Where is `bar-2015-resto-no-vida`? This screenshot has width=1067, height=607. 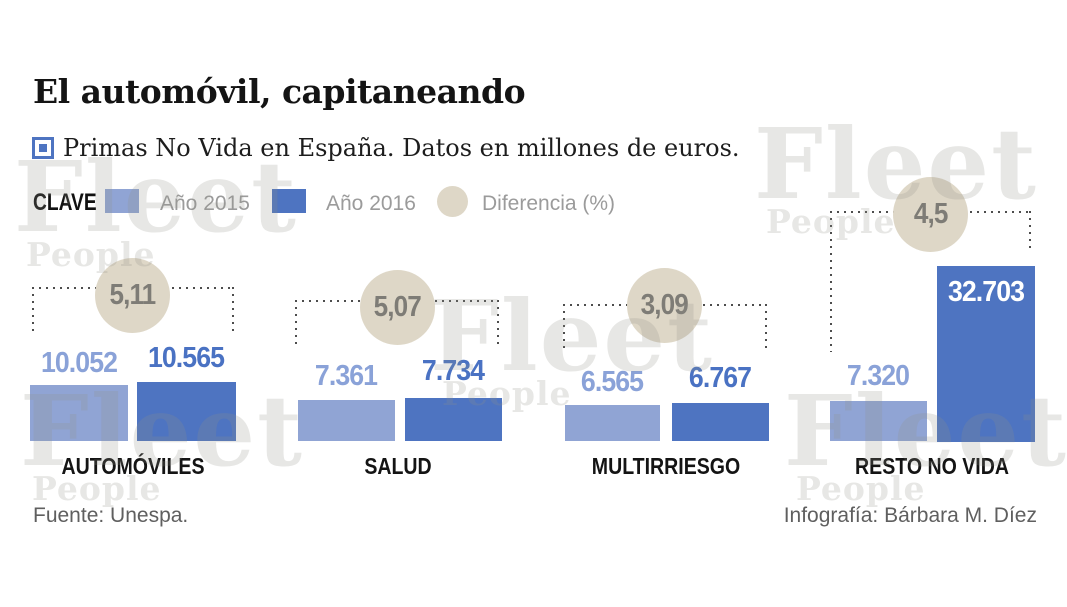 bar-2015-resto-no-vida is located at coordinates (878, 421).